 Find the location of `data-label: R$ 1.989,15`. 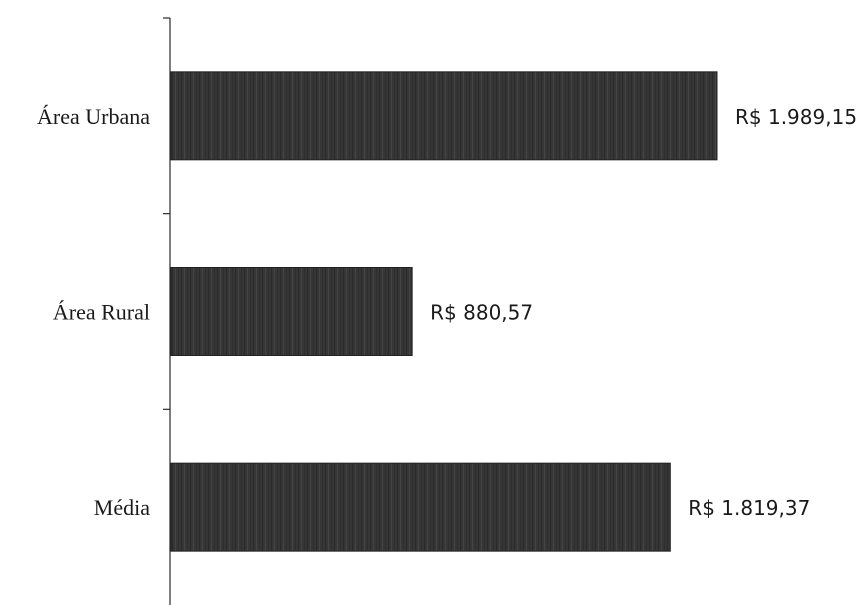

data-label: R$ 1.989,15 is located at coordinates (796, 117).